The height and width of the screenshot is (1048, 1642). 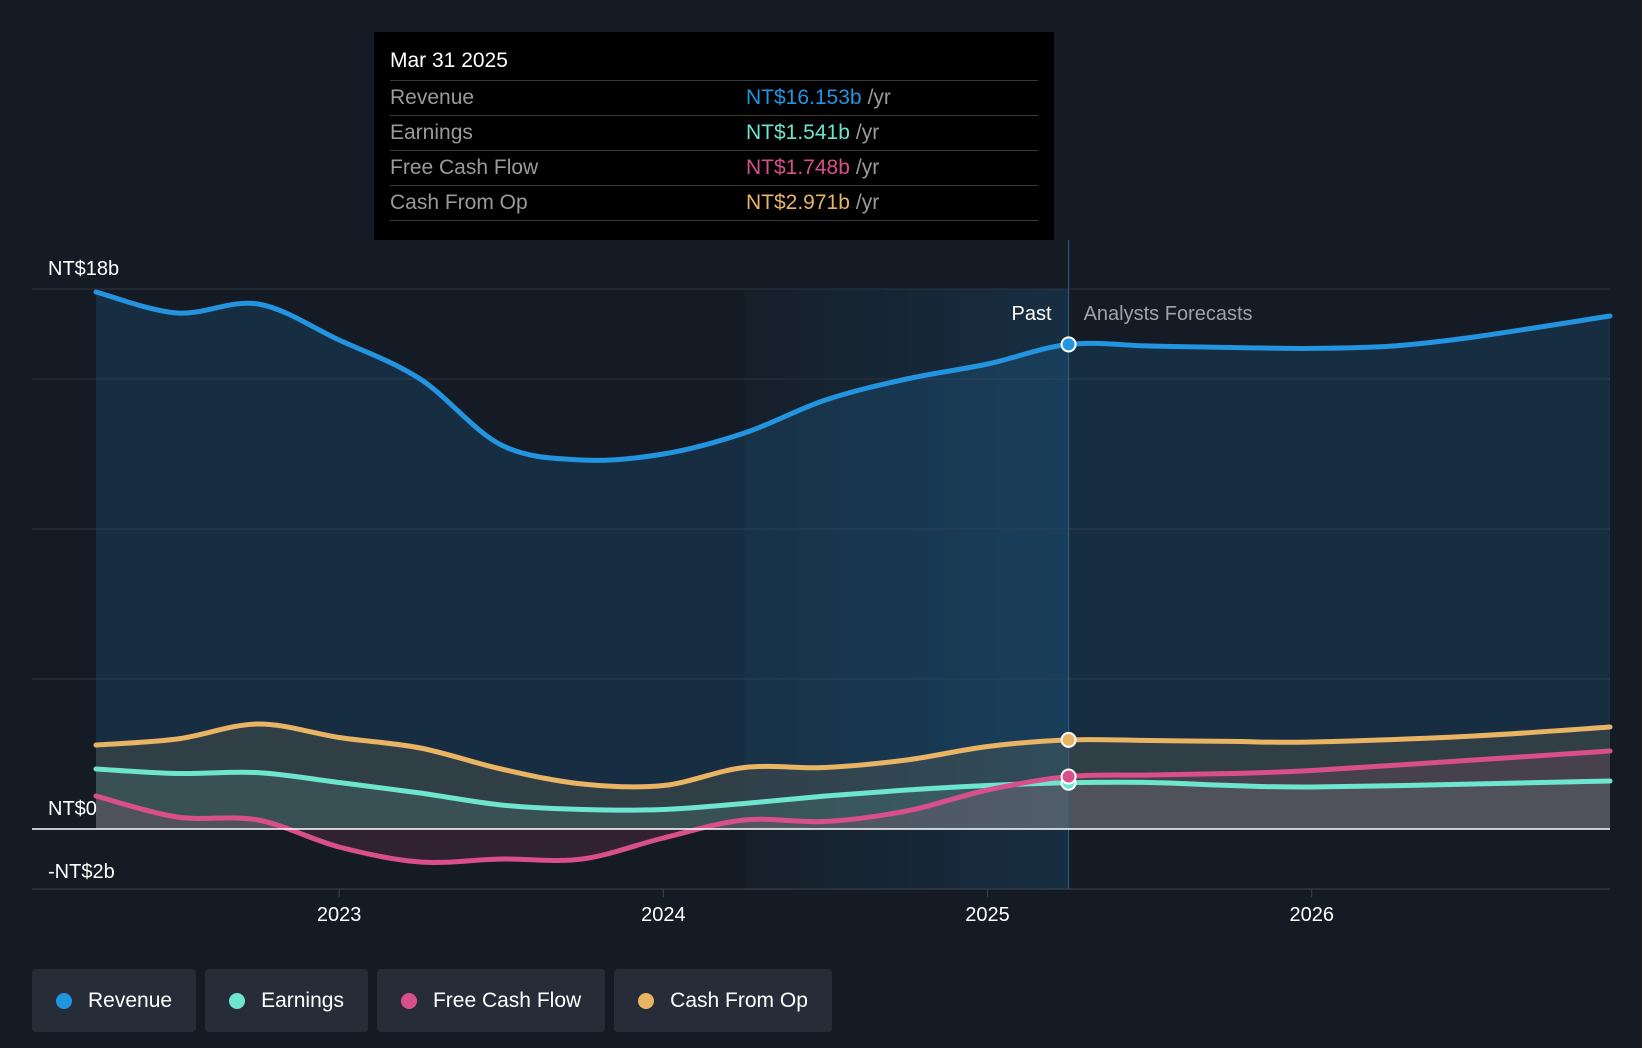 I want to click on cash-from-op-marker, so click(x=1068, y=739).